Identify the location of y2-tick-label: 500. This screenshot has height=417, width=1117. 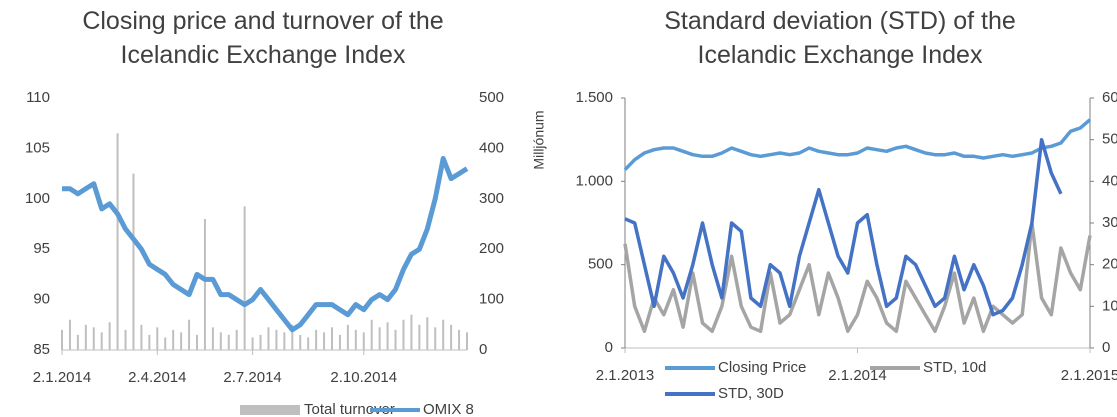
(491, 97).